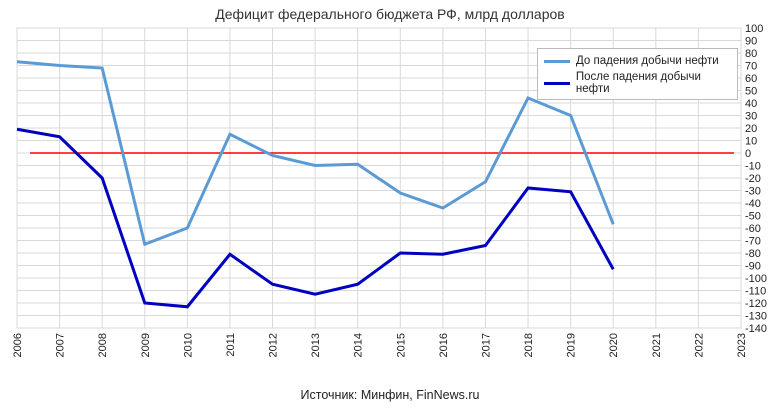  What do you see at coordinates (751, 117) in the screenshot?
I see `y-tick-label: 30` at bounding box center [751, 117].